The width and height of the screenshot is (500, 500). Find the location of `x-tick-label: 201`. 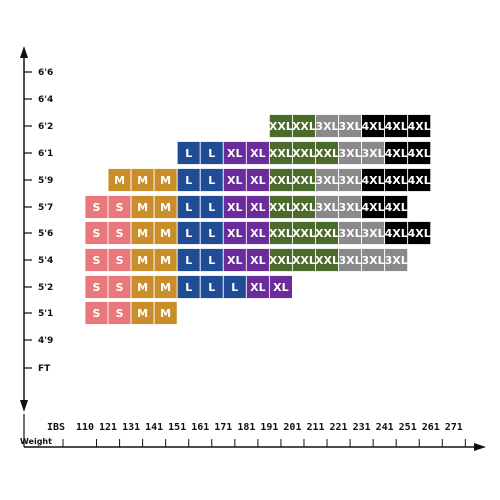

x-tick-label: 201 is located at coordinates (292, 427).